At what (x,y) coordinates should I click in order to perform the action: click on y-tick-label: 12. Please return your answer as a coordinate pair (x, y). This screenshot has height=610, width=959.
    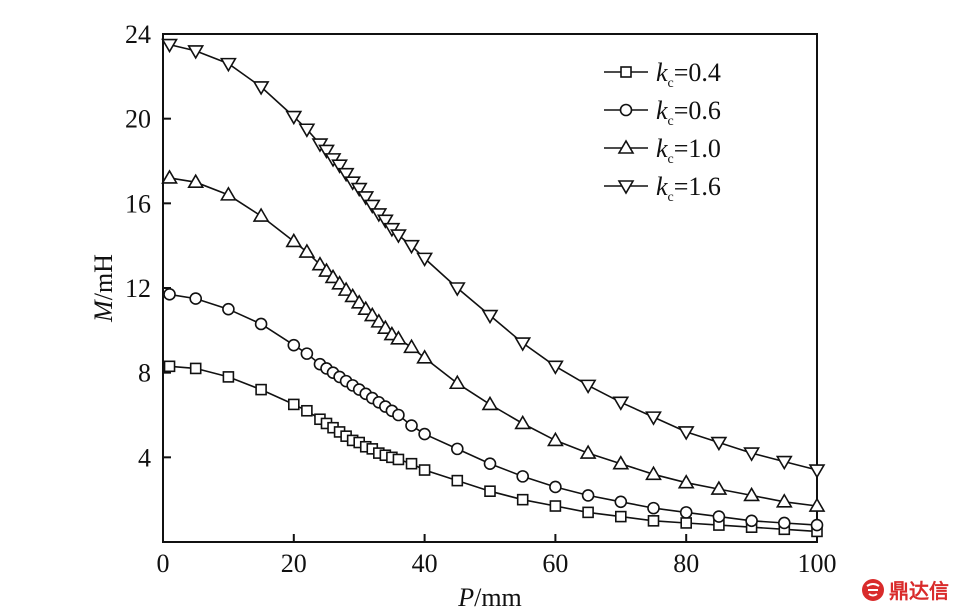
    Looking at the image, I should click on (138, 288).